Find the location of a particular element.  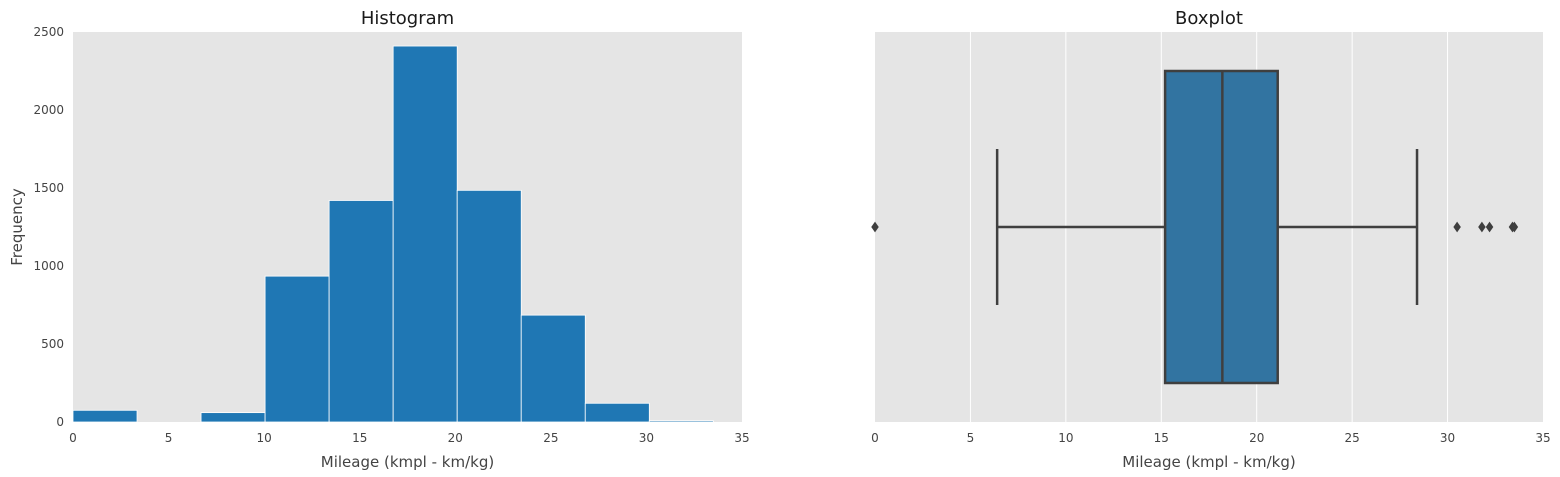

histogram-x-axis-label: Mileage (kmpl - km/kg) is located at coordinates (407, 462).